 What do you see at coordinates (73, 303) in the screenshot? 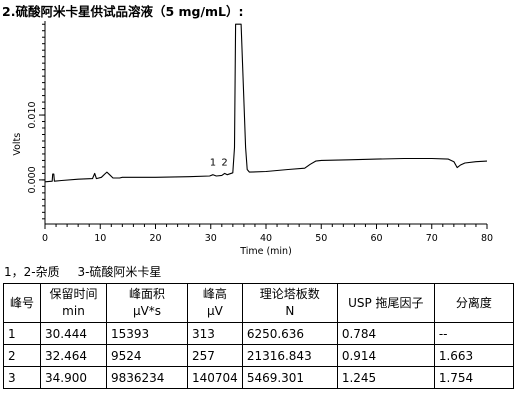
I see `col-header: 保留时间 min` at bounding box center [73, 303].